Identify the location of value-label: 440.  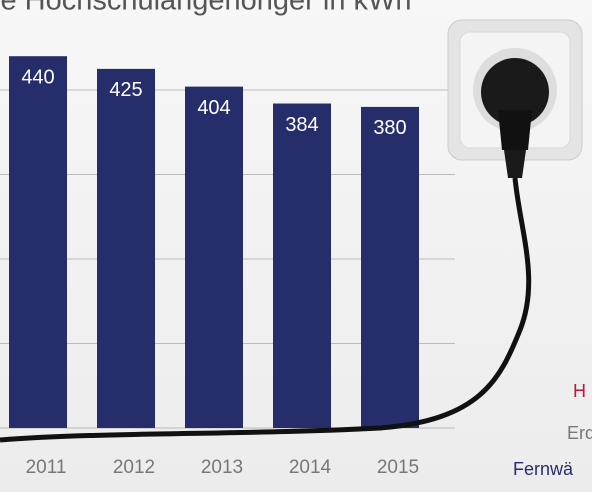
(37, 77).